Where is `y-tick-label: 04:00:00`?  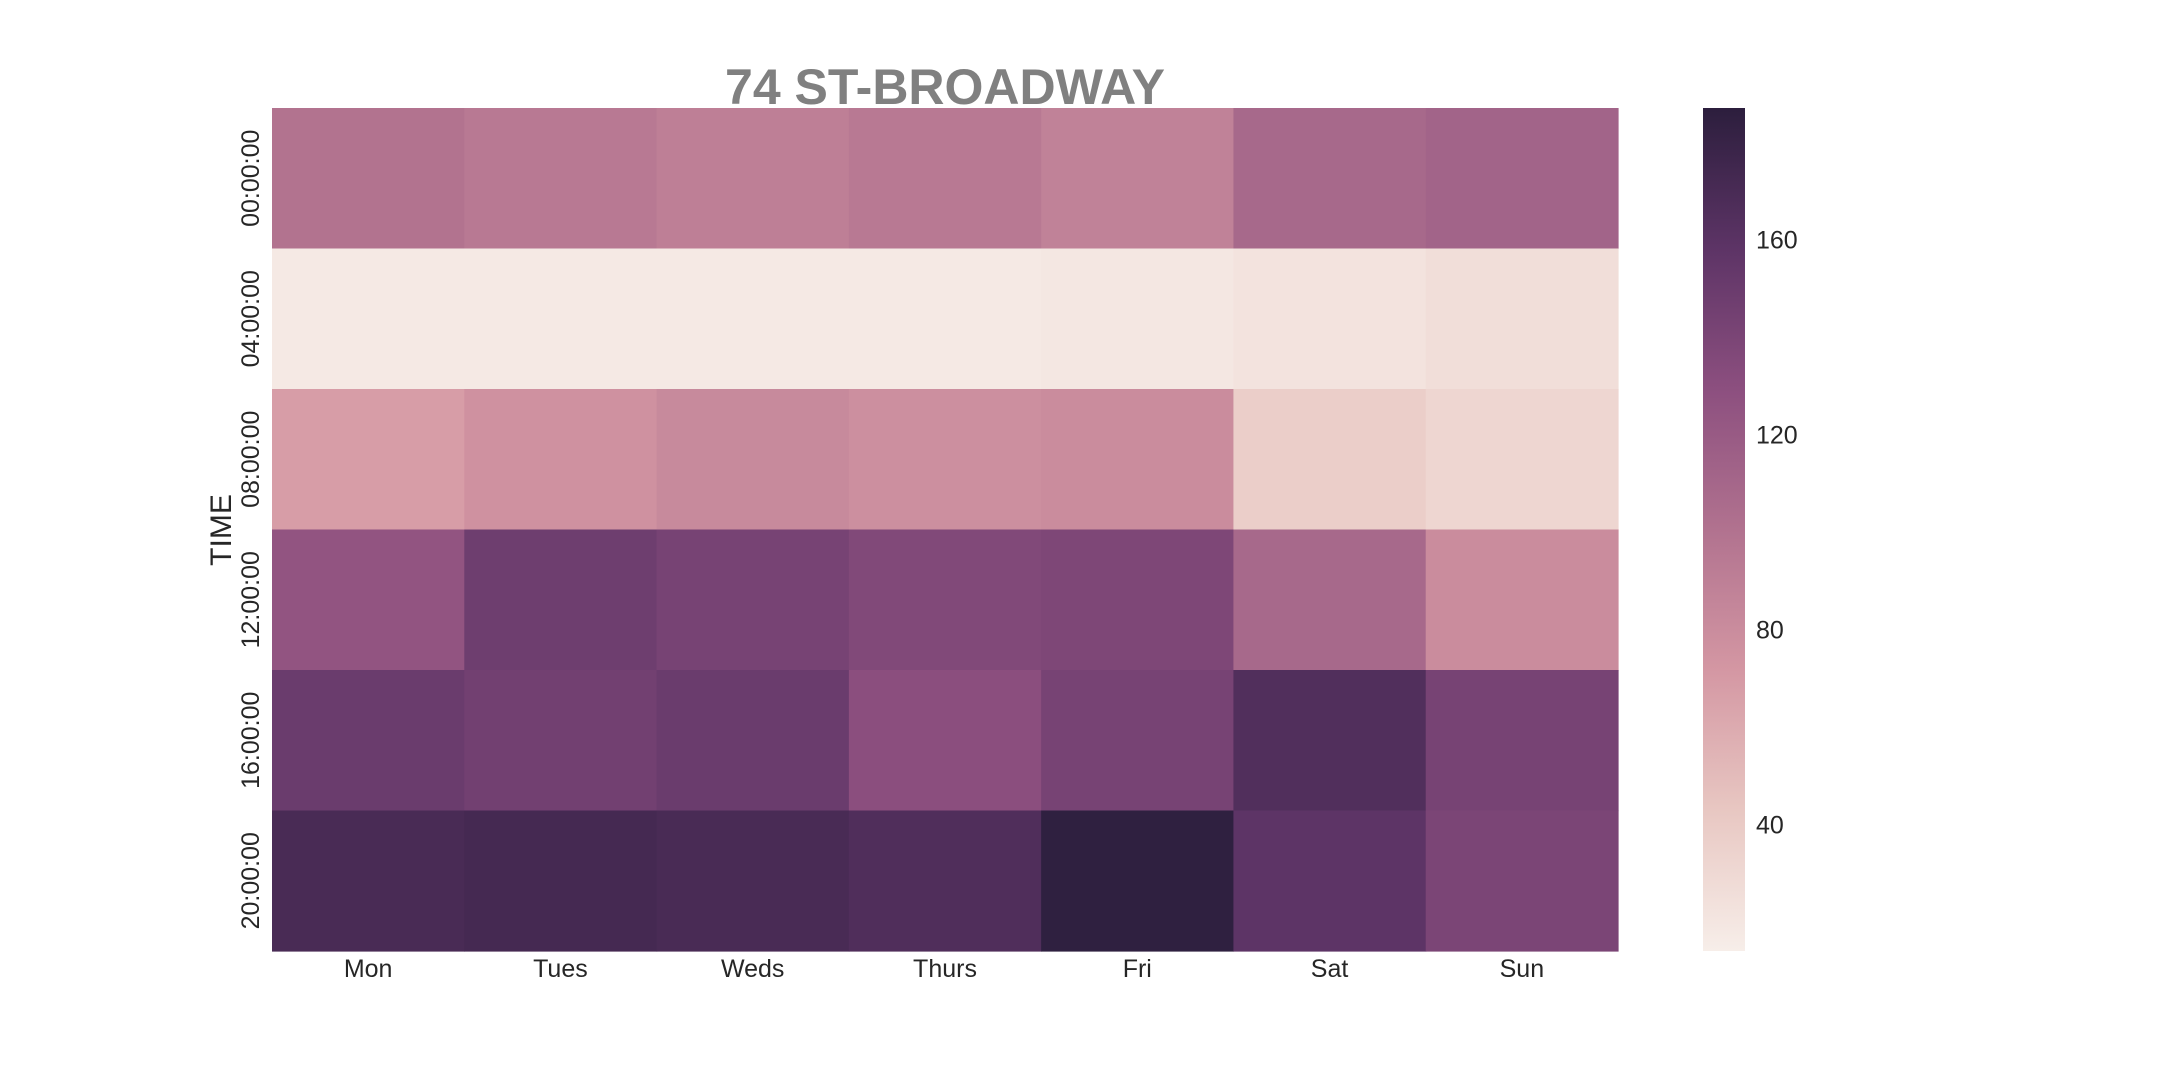 y-tick-label: 04:00:00 is located at coordinates (251, 318).